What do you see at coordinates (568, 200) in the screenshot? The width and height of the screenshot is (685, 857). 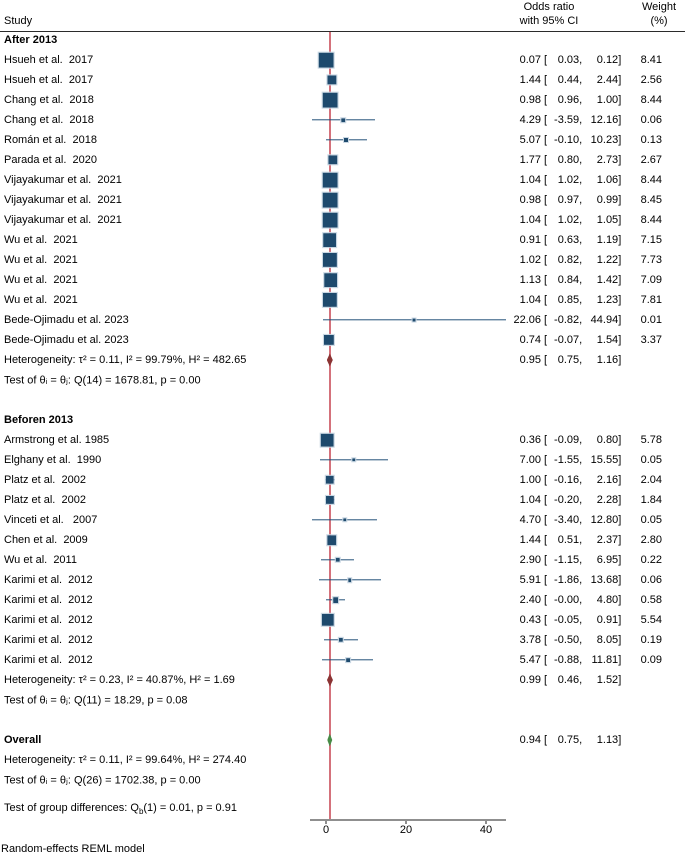 I see `ci-lower: 0.97` at bounding box center [568, 200].